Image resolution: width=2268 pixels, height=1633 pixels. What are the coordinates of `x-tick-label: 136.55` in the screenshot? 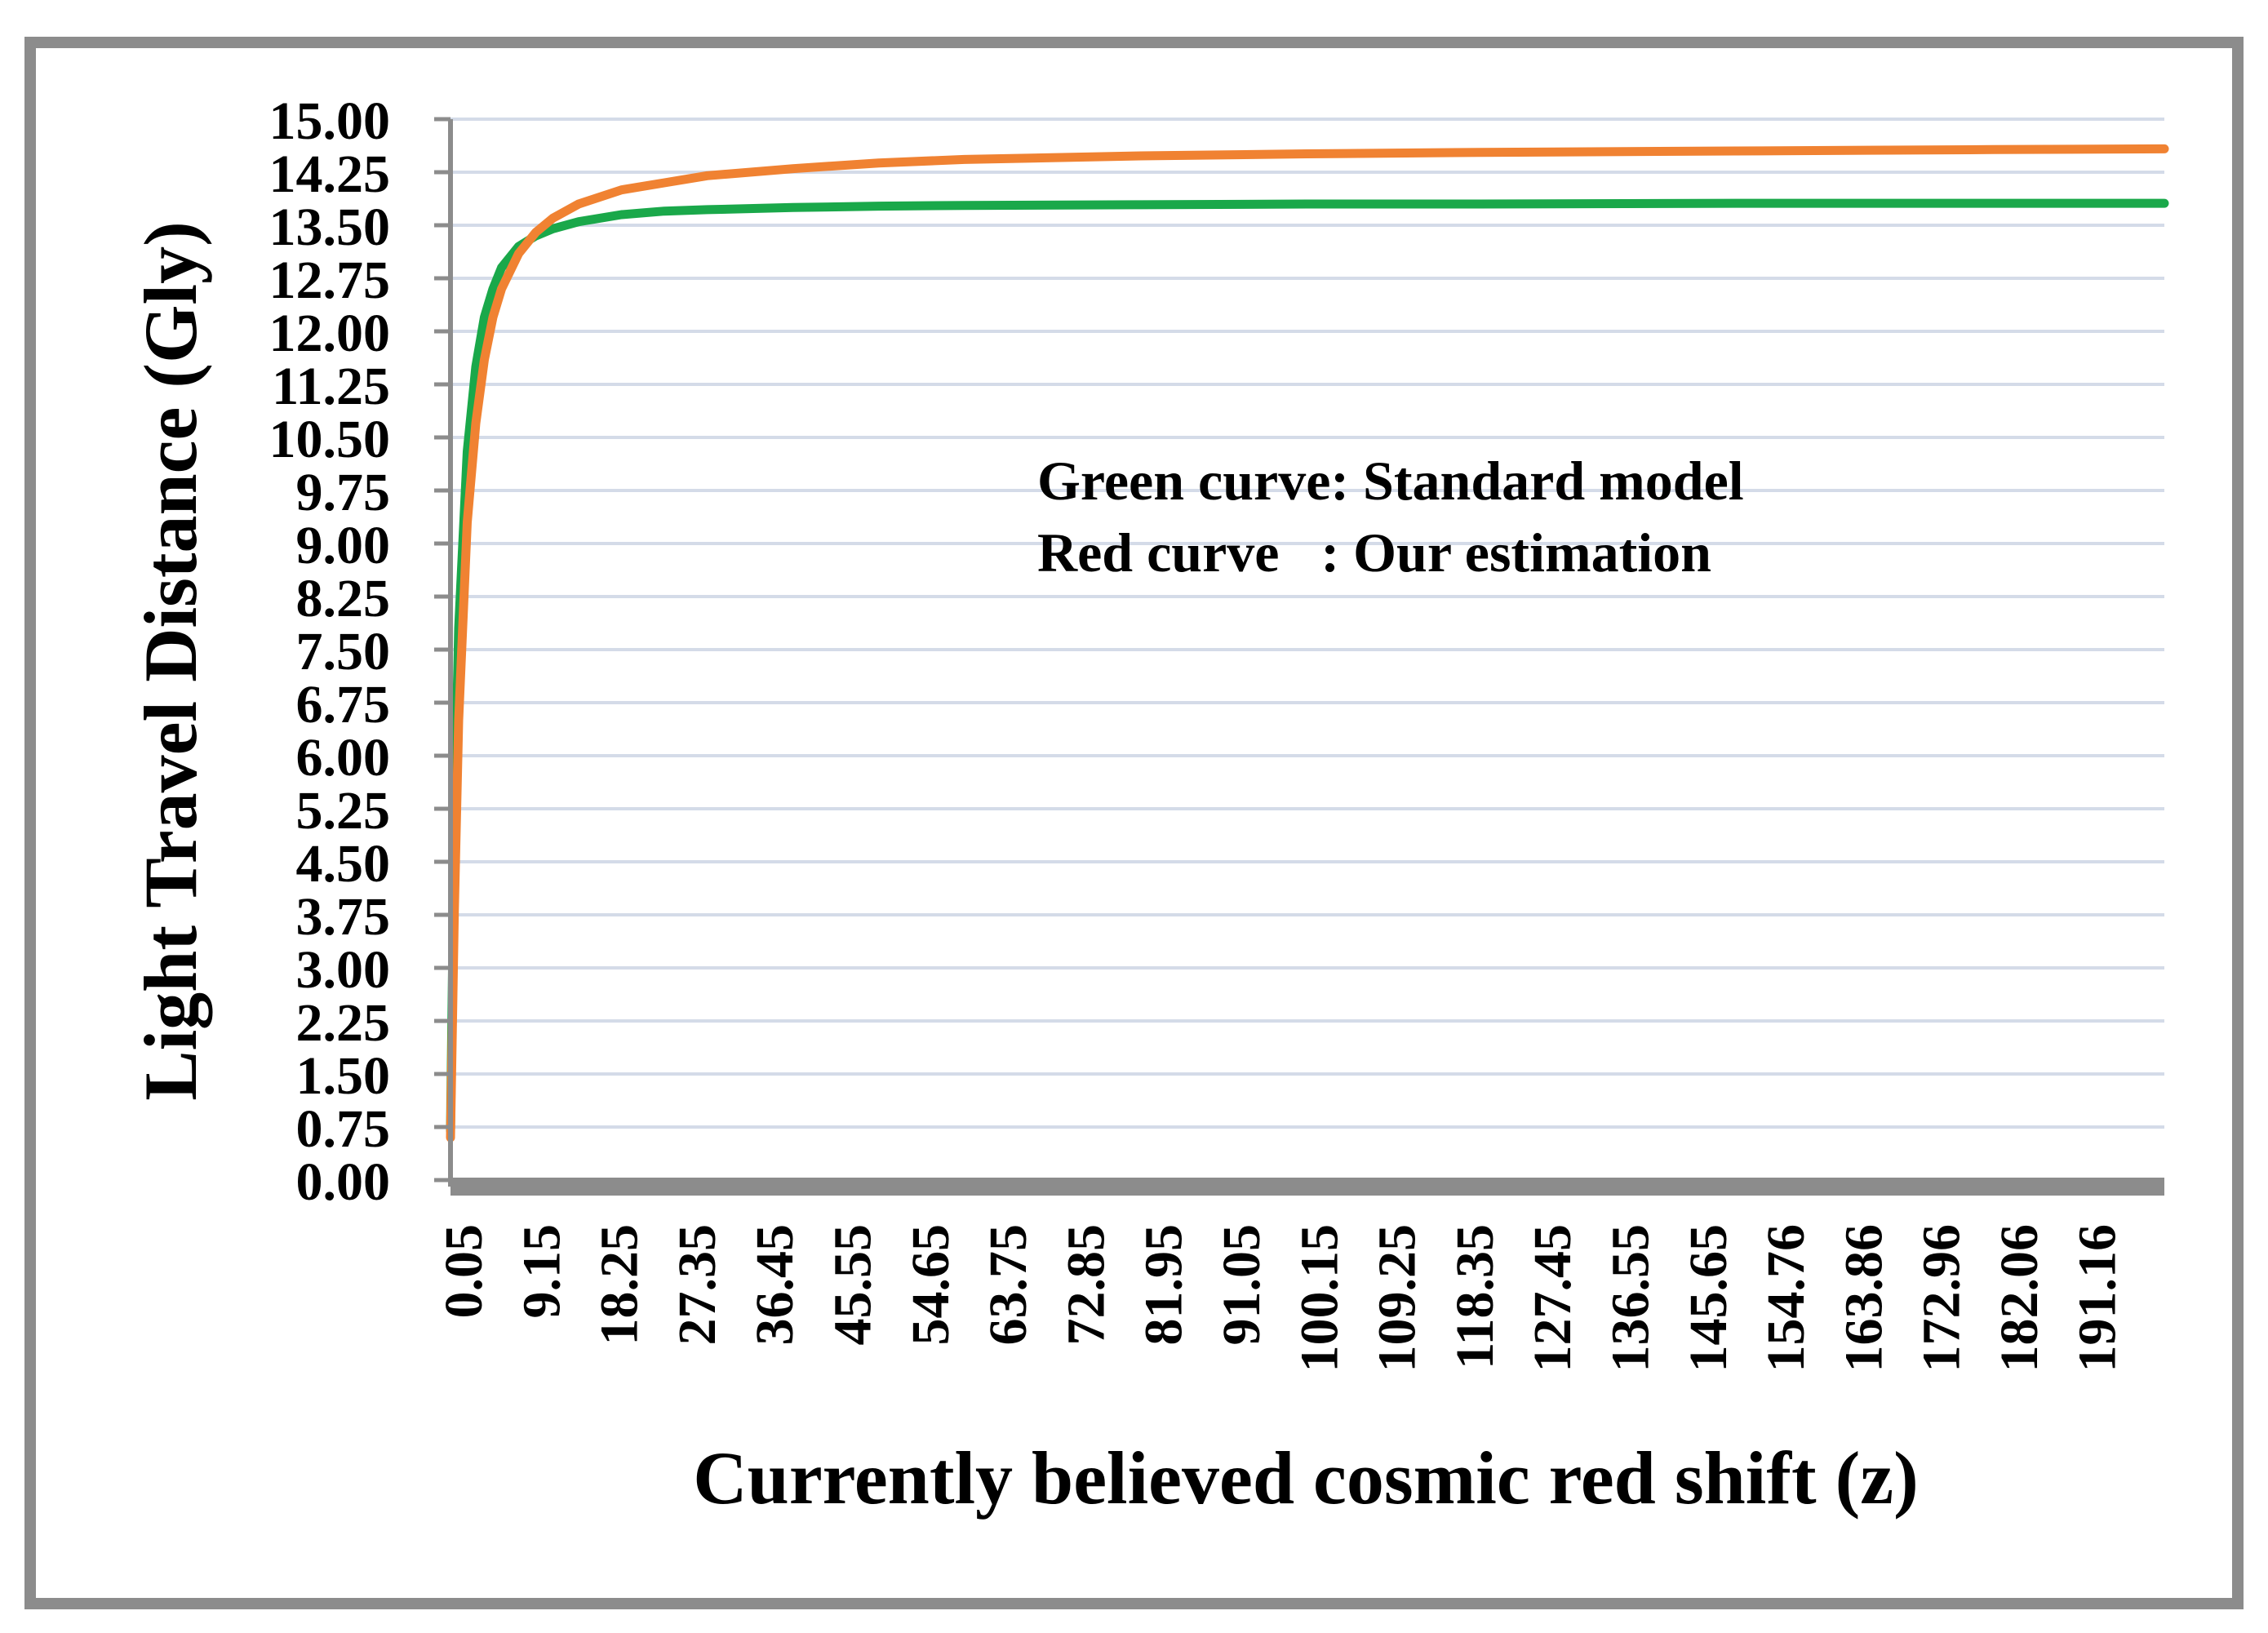 It's located at (1631, 1298).